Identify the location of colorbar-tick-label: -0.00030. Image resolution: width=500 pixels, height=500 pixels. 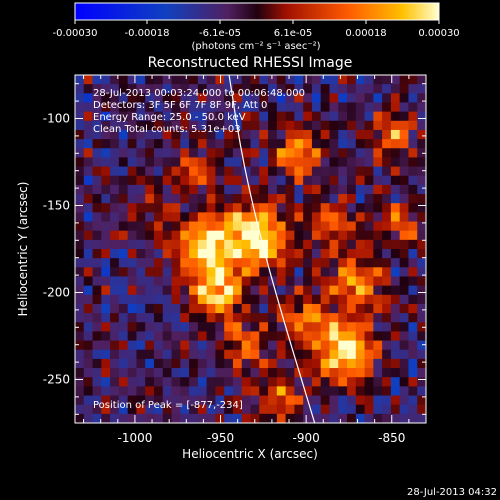
(75, 33).